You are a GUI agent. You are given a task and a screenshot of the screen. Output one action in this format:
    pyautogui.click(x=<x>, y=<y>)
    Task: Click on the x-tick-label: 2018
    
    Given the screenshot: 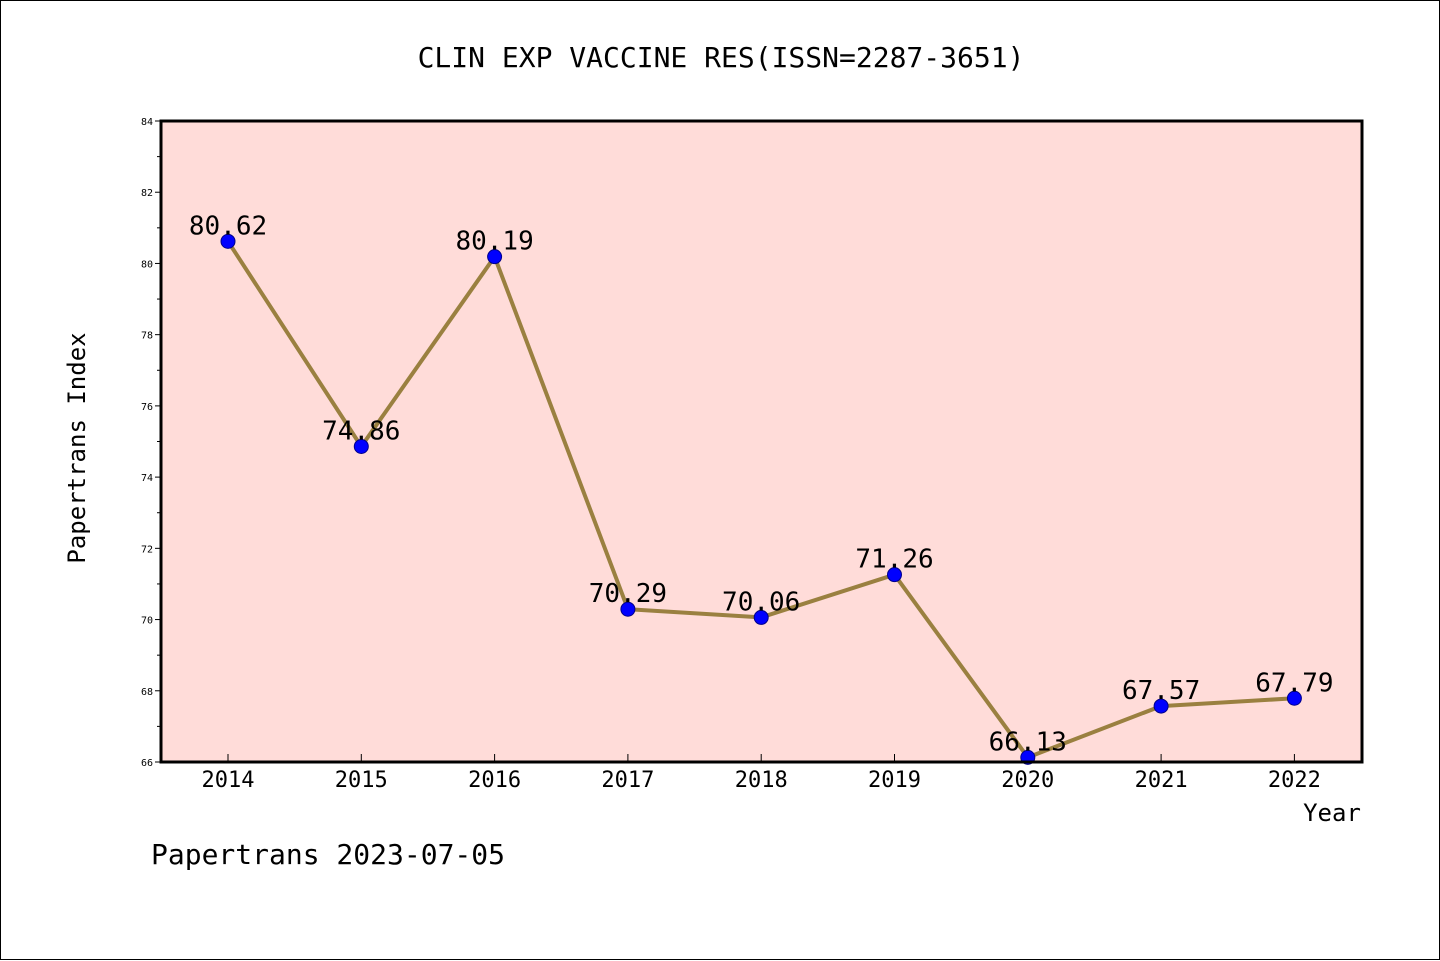 What is the action you would take?
    pyautogui.click(x=761, y=780)
    